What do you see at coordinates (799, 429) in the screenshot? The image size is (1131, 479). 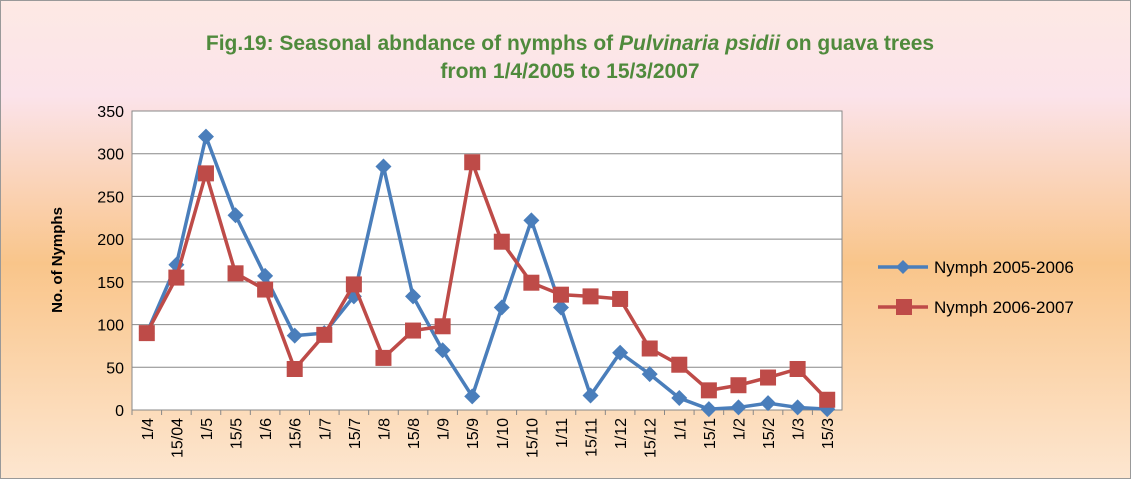 I see `x-tick-label: 1/3` at bounding box center [799, 429].